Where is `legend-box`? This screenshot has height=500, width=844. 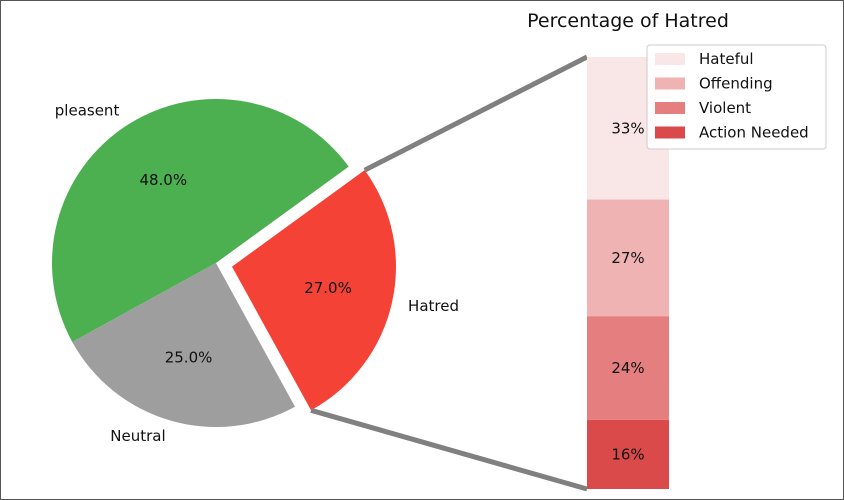
legend-box is located at coordinates (736, 97).